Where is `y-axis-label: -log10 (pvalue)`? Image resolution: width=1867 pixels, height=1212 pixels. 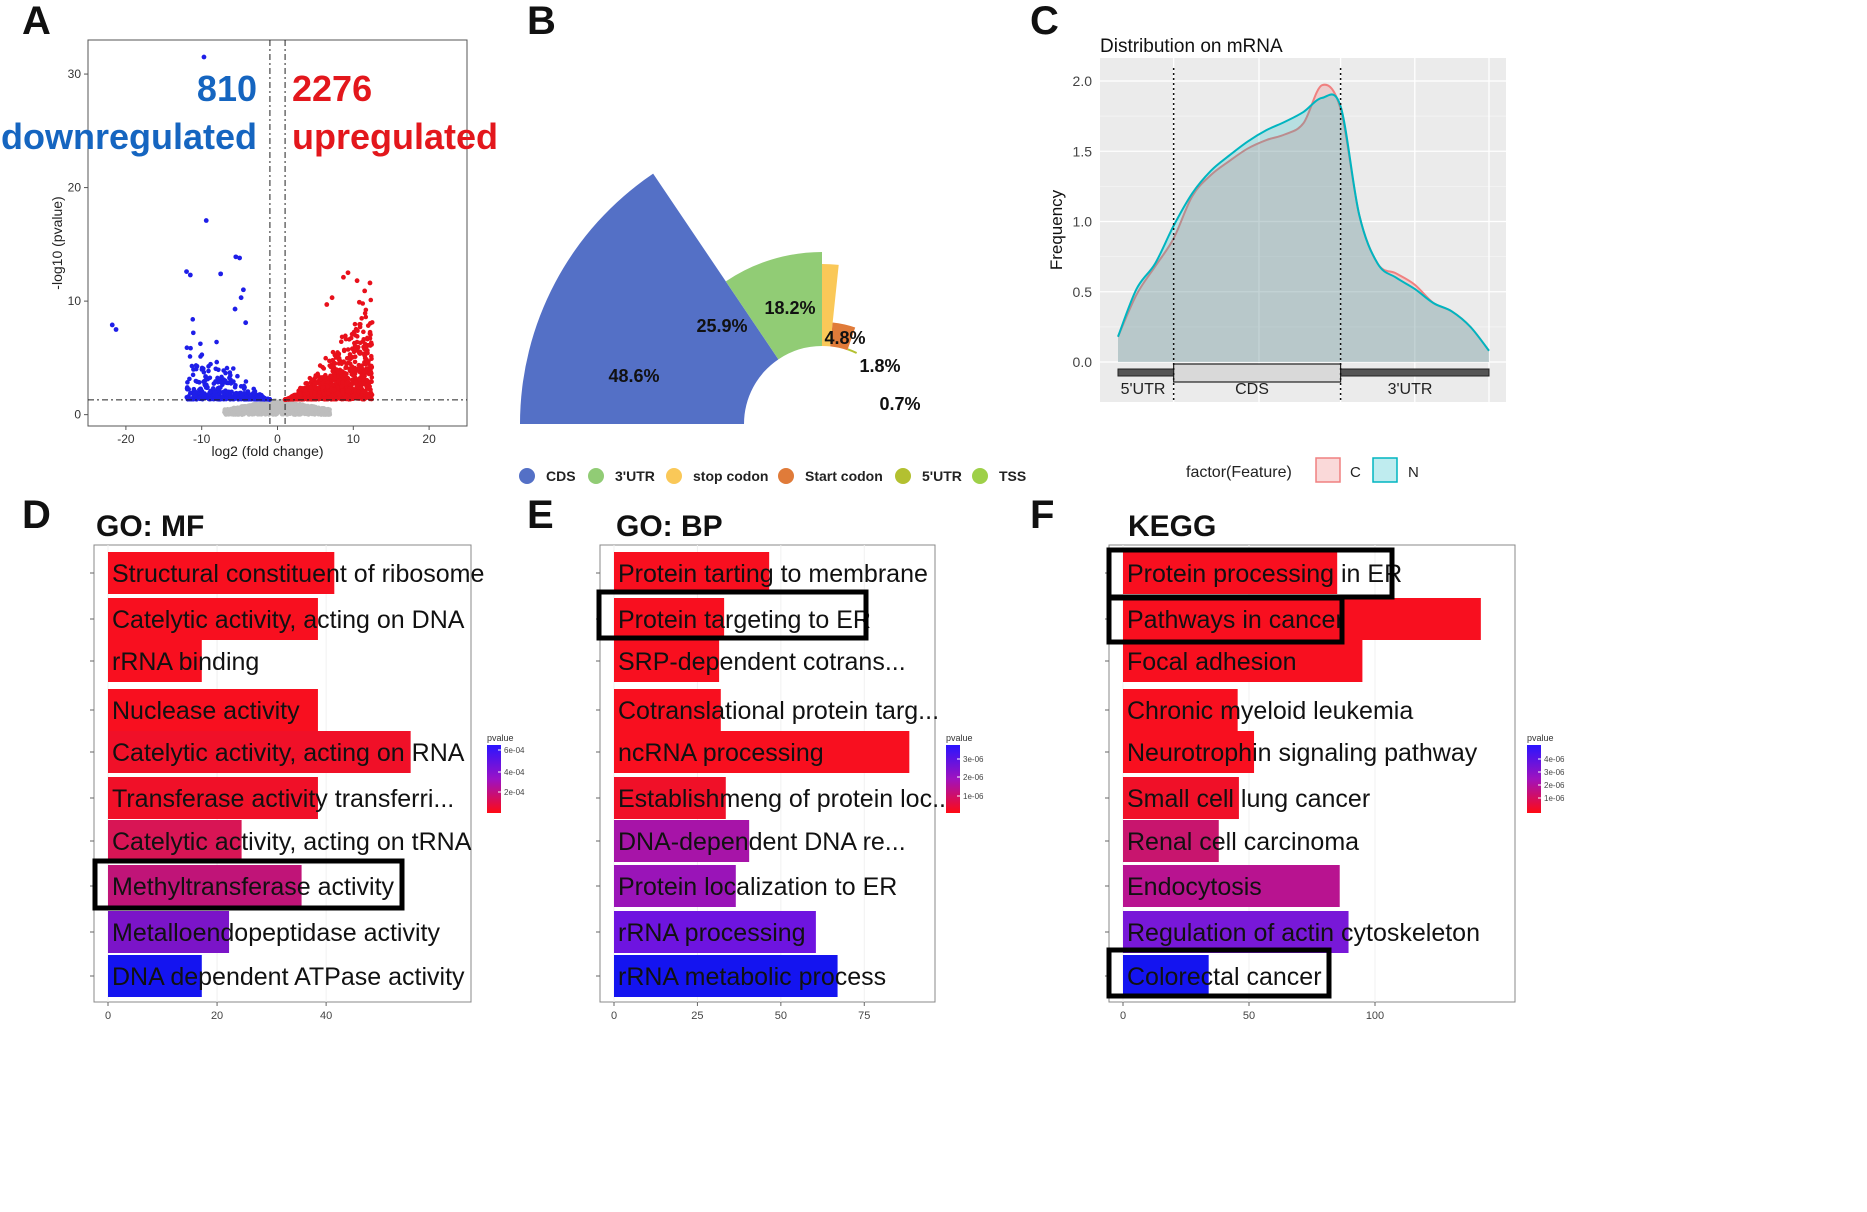
y-axis-label: -log10 (pvalue) is located at coordinates (57, 242).